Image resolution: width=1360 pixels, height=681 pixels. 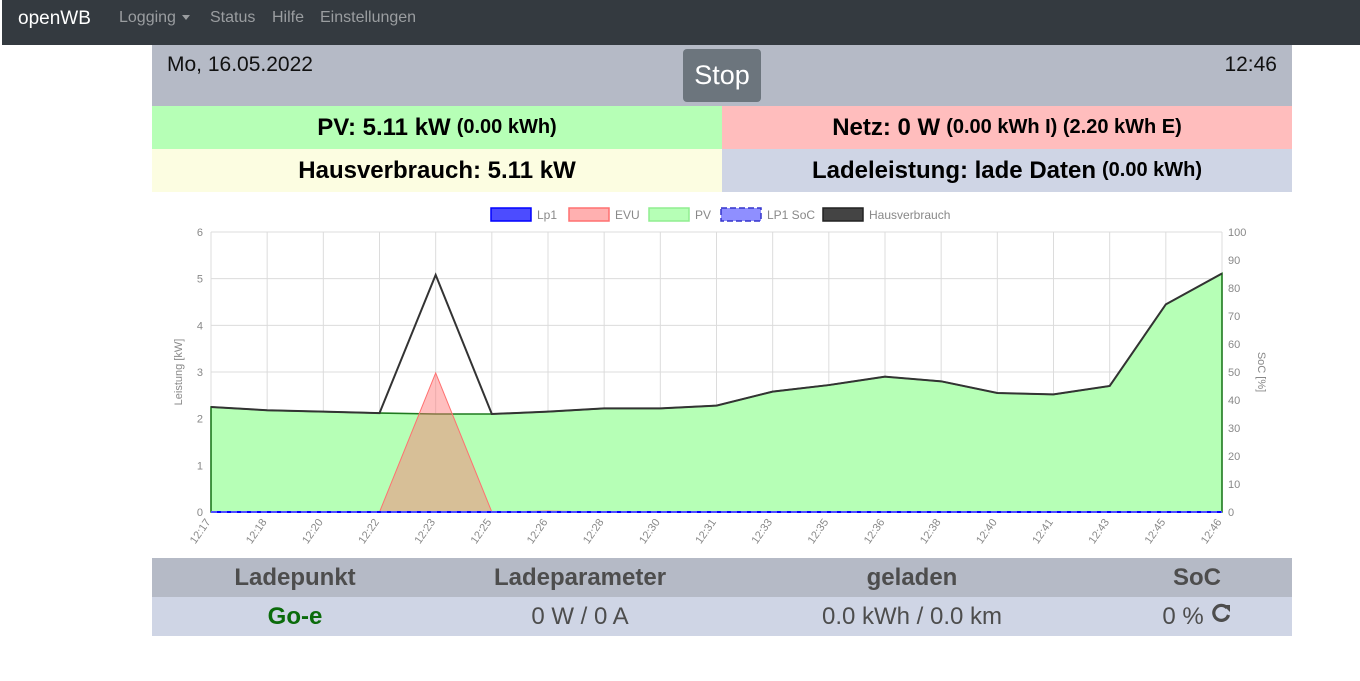 I want to click on netz-value: Netz: 0 W, so click(x=886, y=127).